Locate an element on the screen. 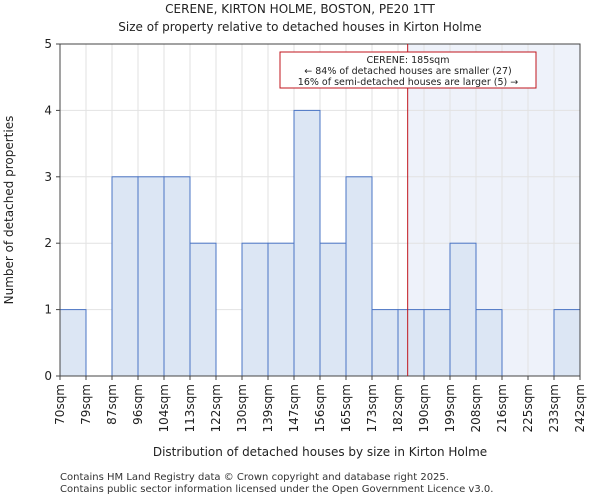 This screenshot has width=600, height=500. y-tick-label: 2 is located at coordinates (48, 243).